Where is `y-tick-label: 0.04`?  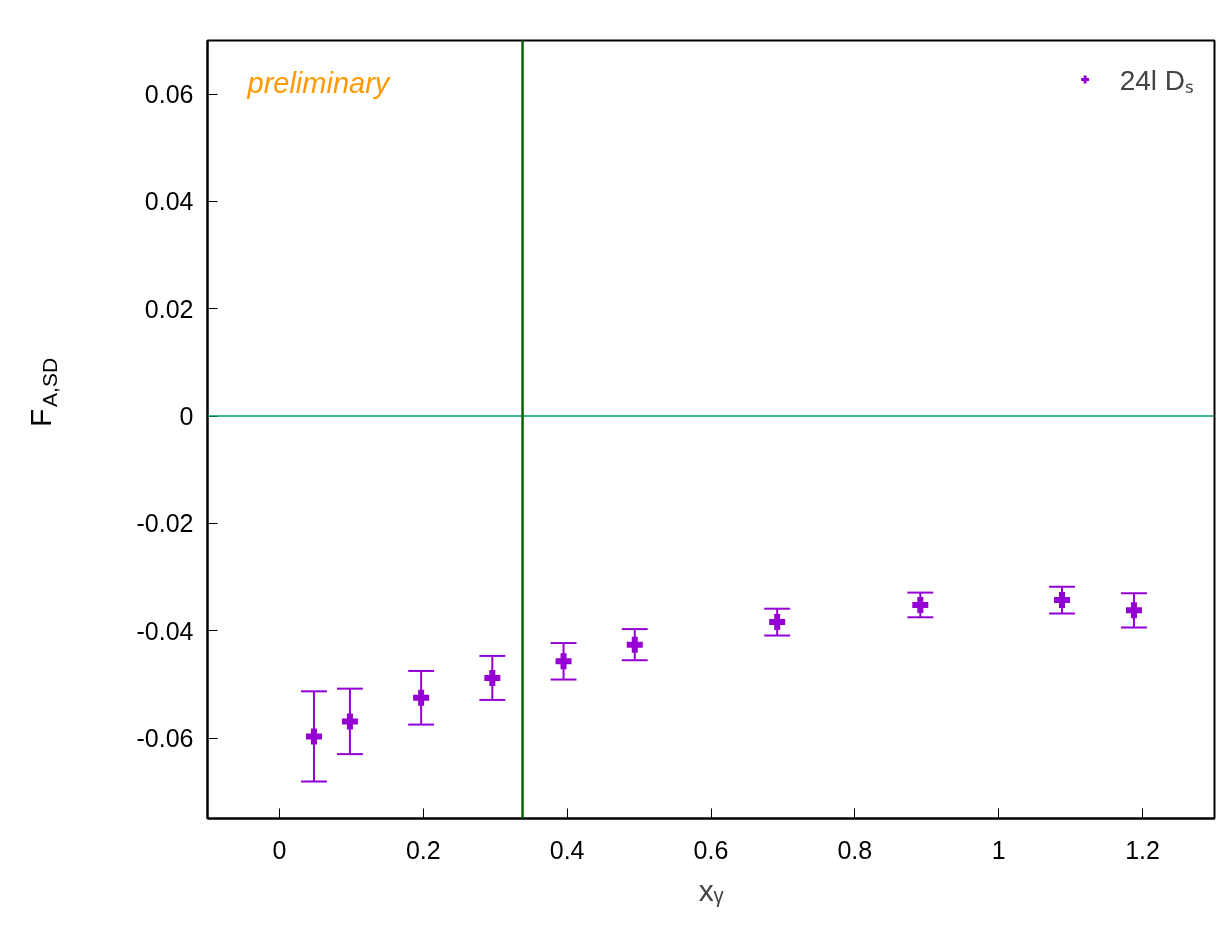 y-tick-label: 0.04 is located at coordinates (169, 201).